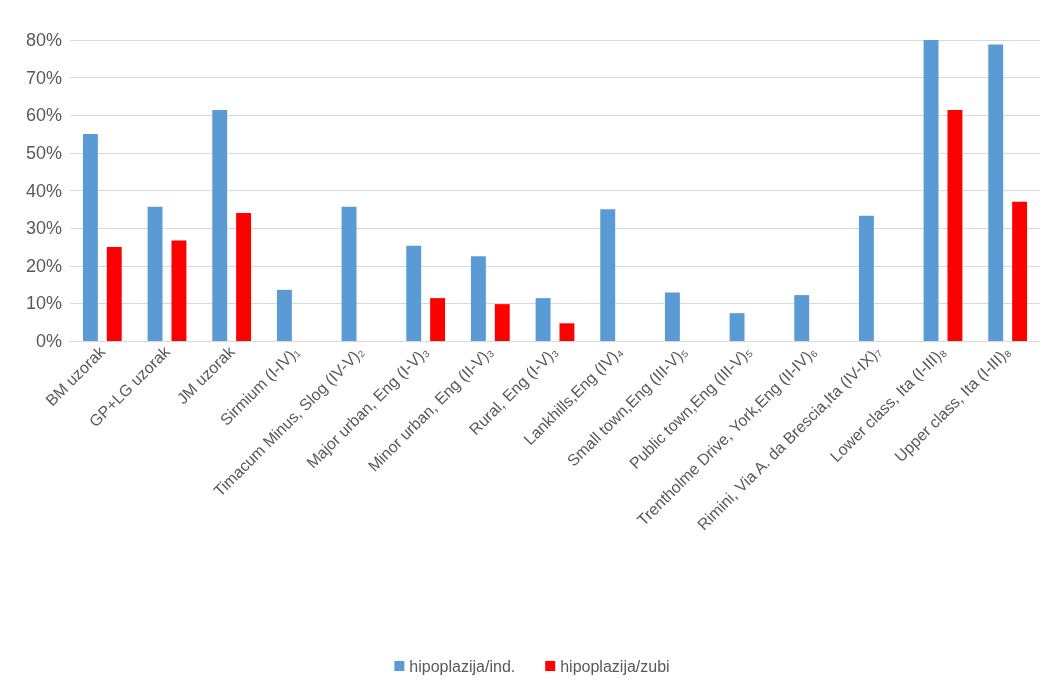 The height and width of the screenshot is (691, 1064). Describe the element at coordinates (43, 40) in the screenshot. I see `y-tick-label: 80%` at that location.